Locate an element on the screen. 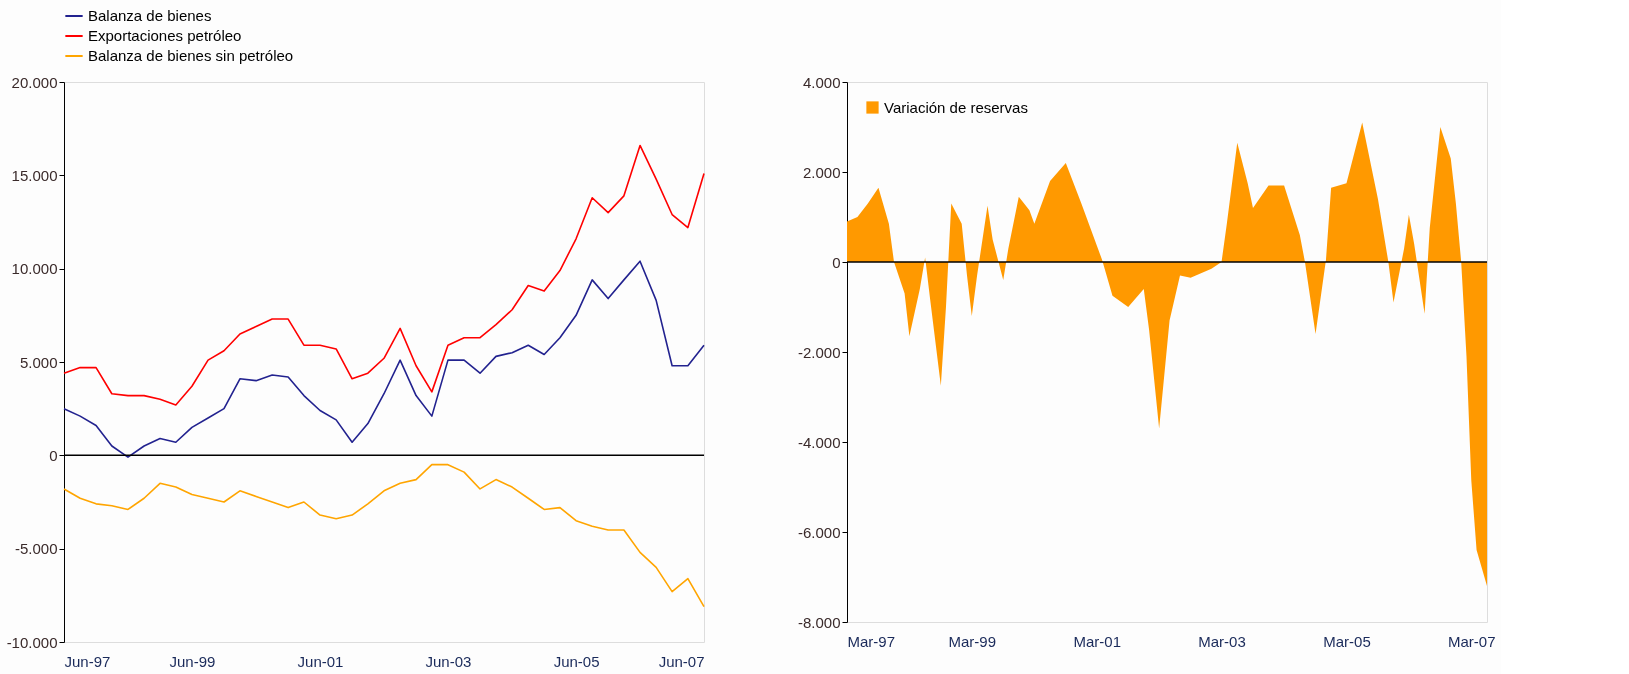 The width and height of the screenshot is (1629, 674). x-tick-label: Jun-99 is located at coordinates (192, 661).